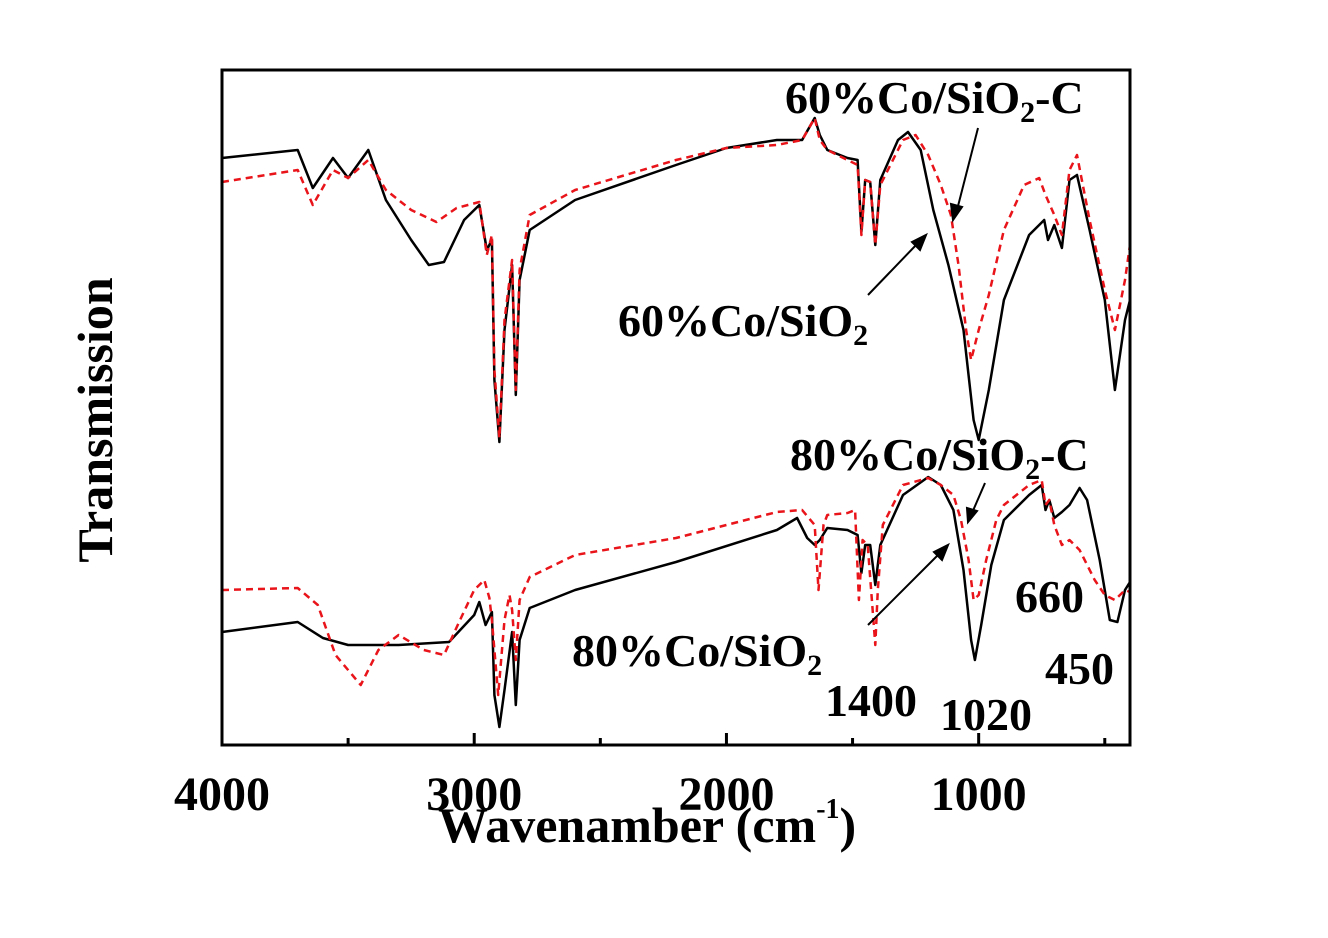  Describe the element at coordinates (967, 169) in the screenshot. I see `arrow-60-c` at that location.